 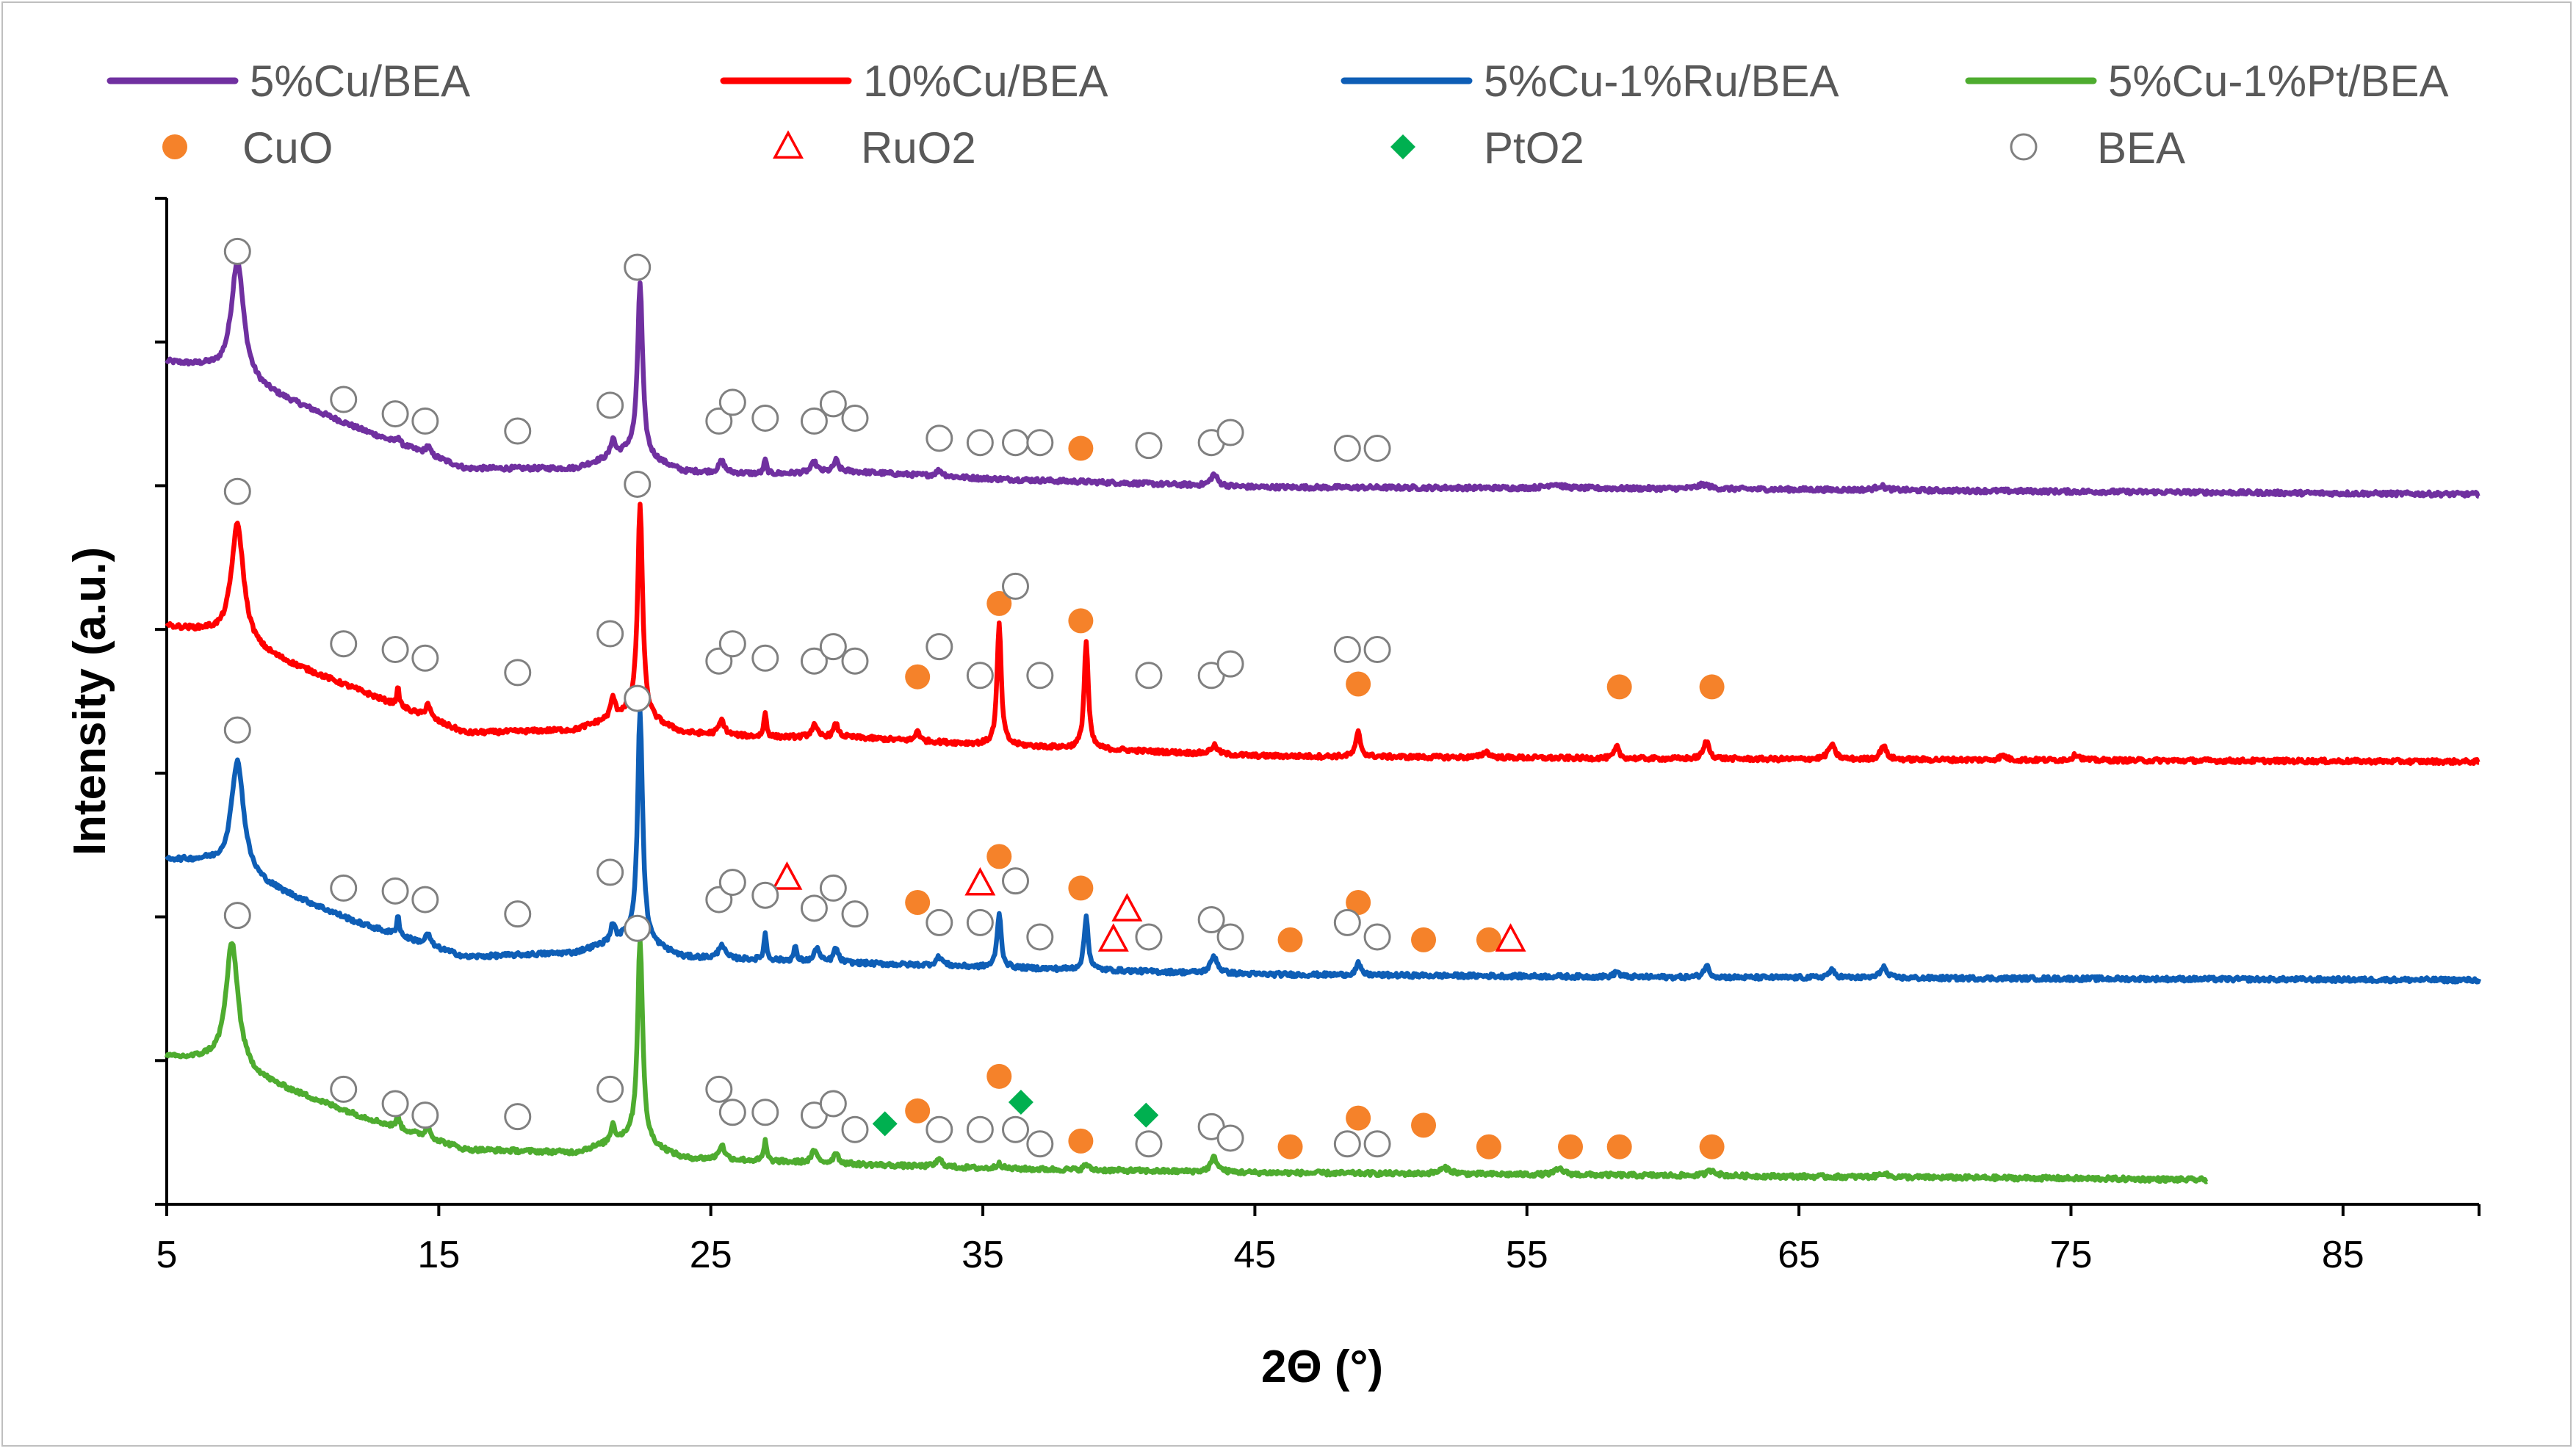 I want to click on x-ticks: 5 15 25 35 45 55 65 75 85, so click(x=1318, y=1240).